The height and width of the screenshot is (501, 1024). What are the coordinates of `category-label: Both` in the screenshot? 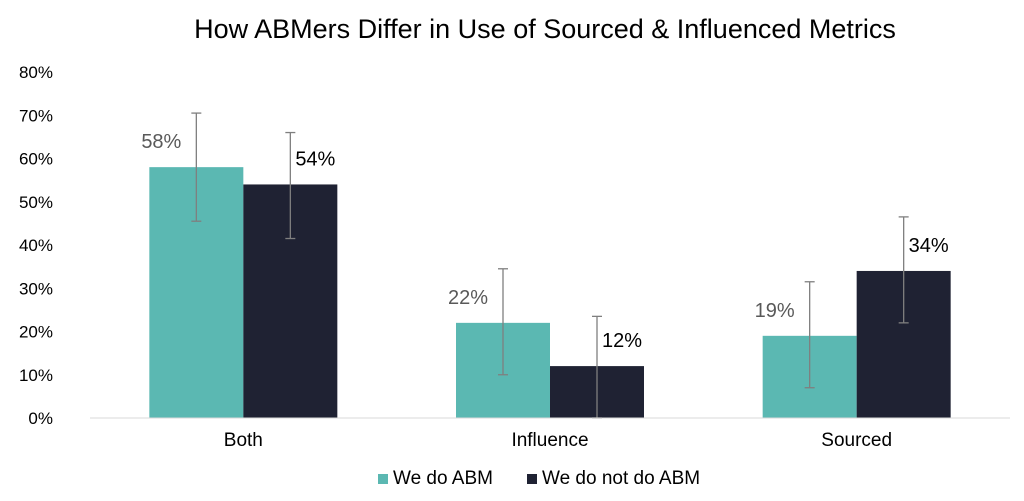 It's located at (243, 440).